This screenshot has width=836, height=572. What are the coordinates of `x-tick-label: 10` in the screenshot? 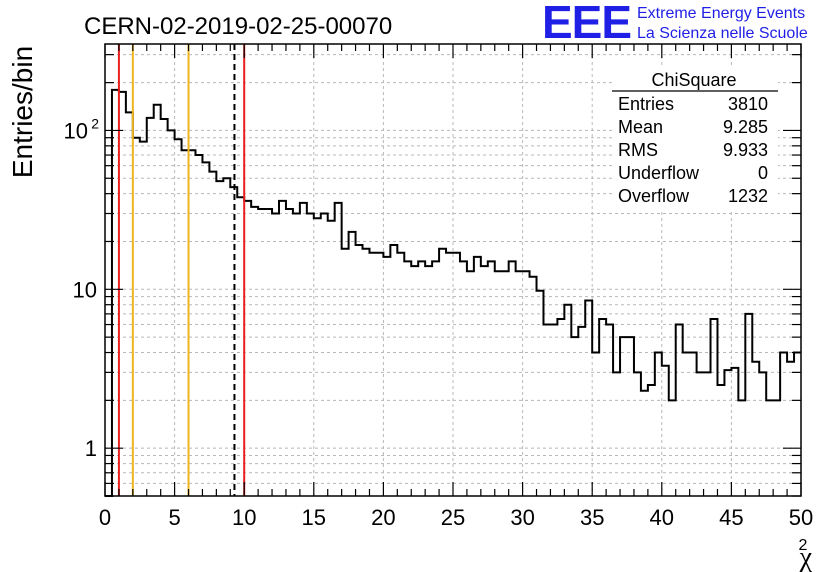 It's located at (244, 517).